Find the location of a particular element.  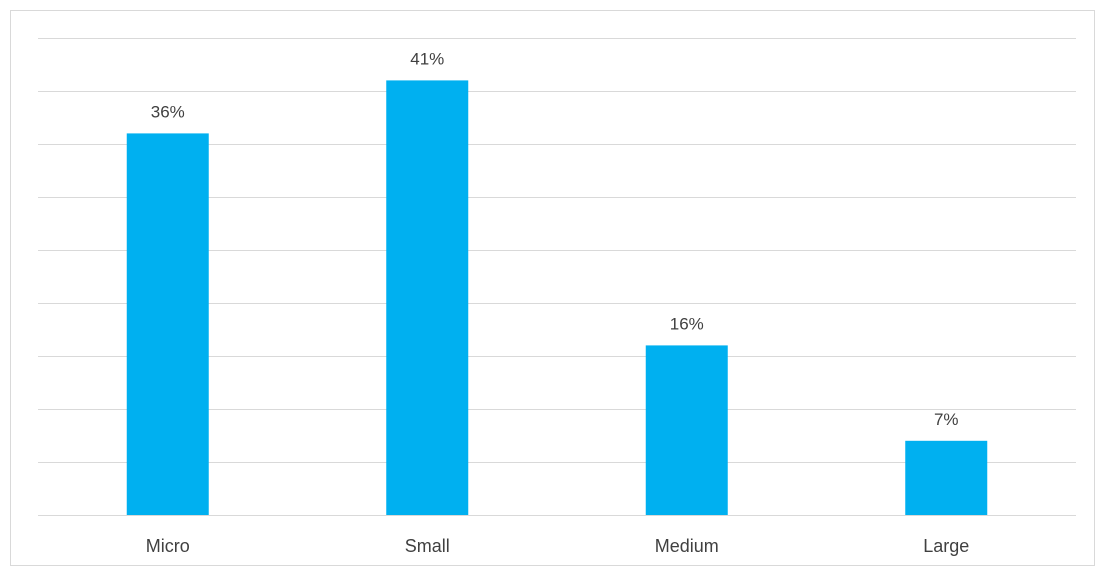

x-tick-label-micro: Micro is located at coordinates (168, 546).